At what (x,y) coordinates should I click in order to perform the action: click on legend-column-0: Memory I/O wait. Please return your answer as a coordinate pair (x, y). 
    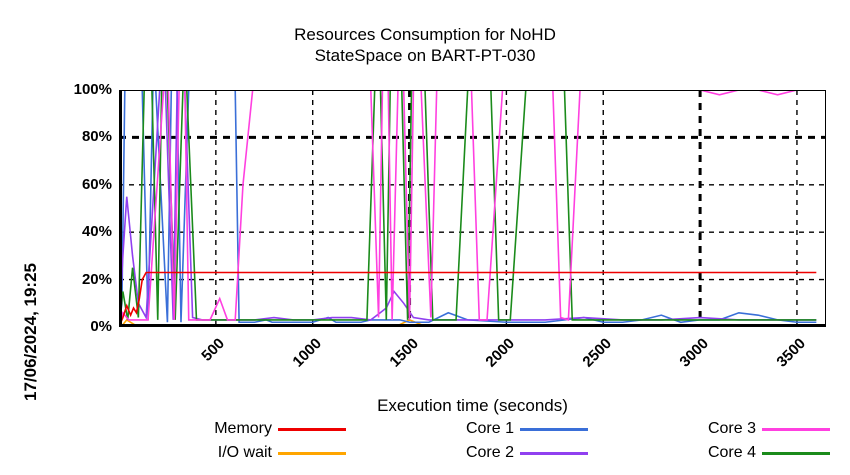
    Looking at the image, I should click on (251, 442).